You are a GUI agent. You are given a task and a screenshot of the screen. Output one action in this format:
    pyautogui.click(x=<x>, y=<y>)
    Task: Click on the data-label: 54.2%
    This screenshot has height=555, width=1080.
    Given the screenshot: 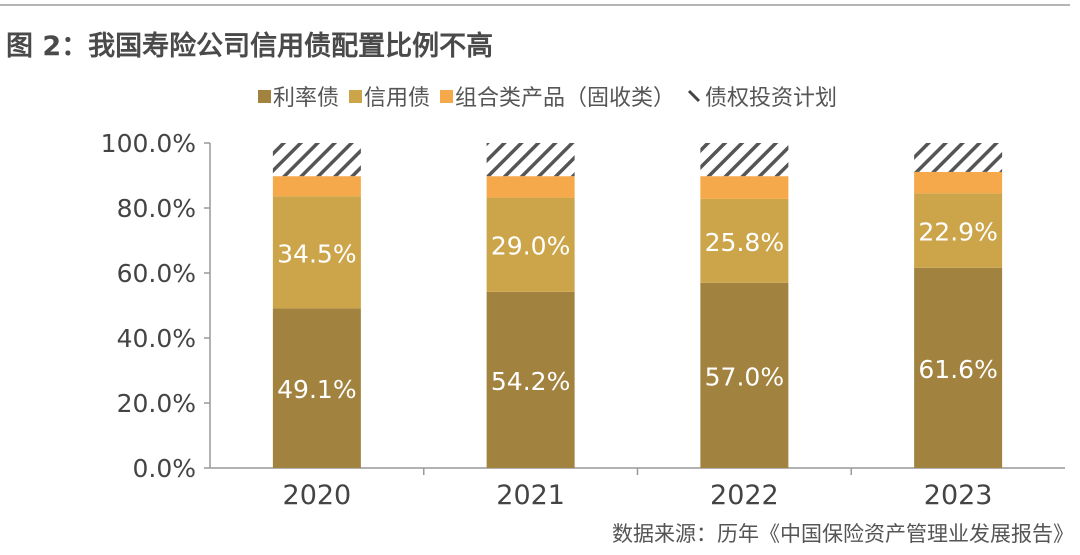 What is the action you would take?
    pyautogui.click(x=530, y=381)
    